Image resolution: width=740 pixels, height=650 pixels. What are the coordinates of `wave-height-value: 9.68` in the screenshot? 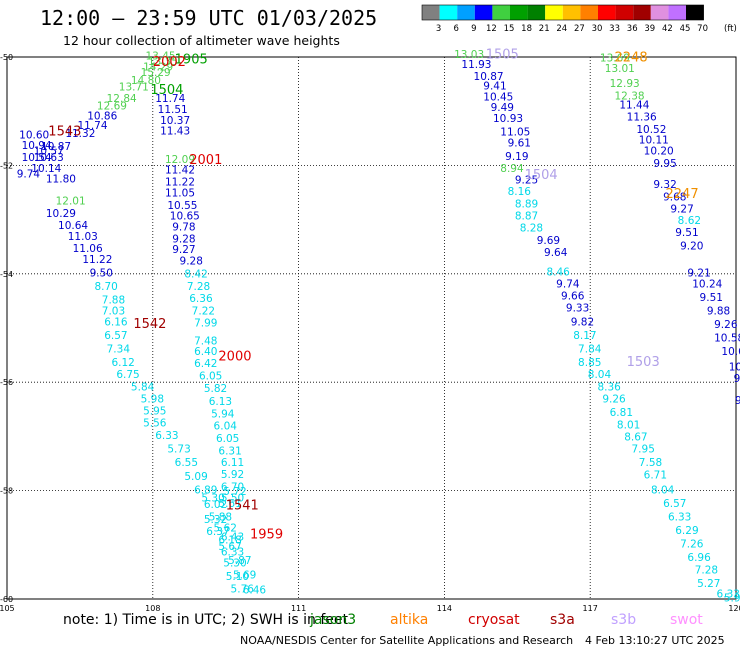 It's located at (674, 198).